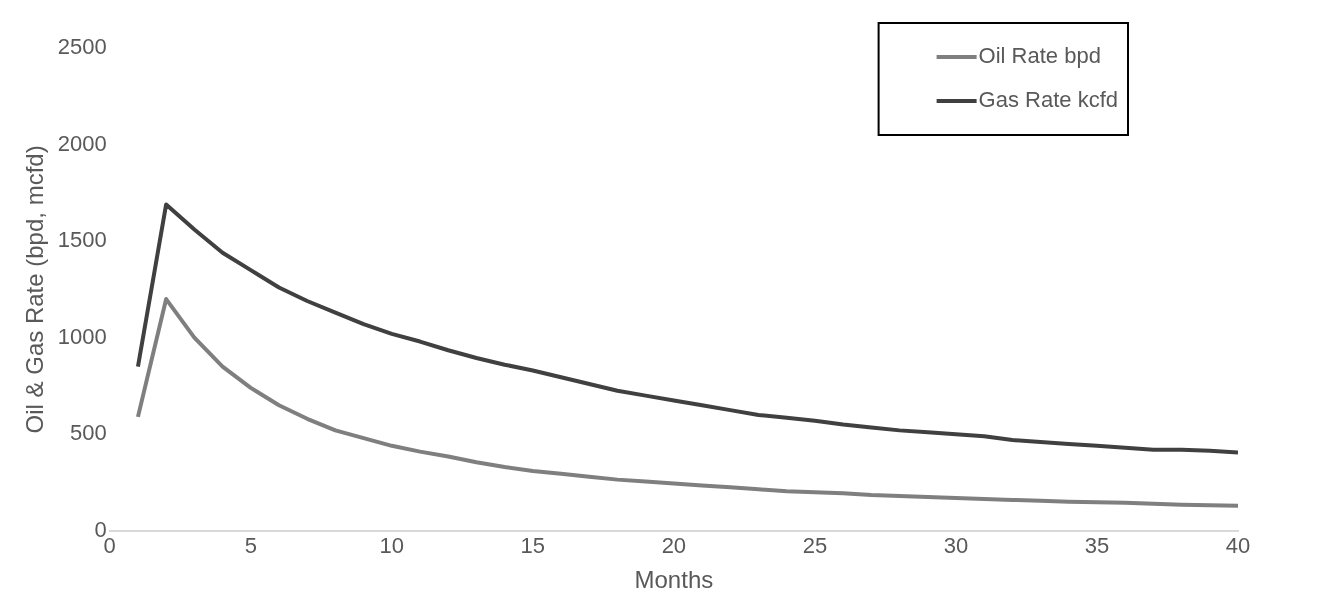 The width and height of the screenshot is (1326, 608). What do you see at coordinates (82, 143) in the screenshot?
I see `y-tick-label: 2000` at bounding box center [82, 143].